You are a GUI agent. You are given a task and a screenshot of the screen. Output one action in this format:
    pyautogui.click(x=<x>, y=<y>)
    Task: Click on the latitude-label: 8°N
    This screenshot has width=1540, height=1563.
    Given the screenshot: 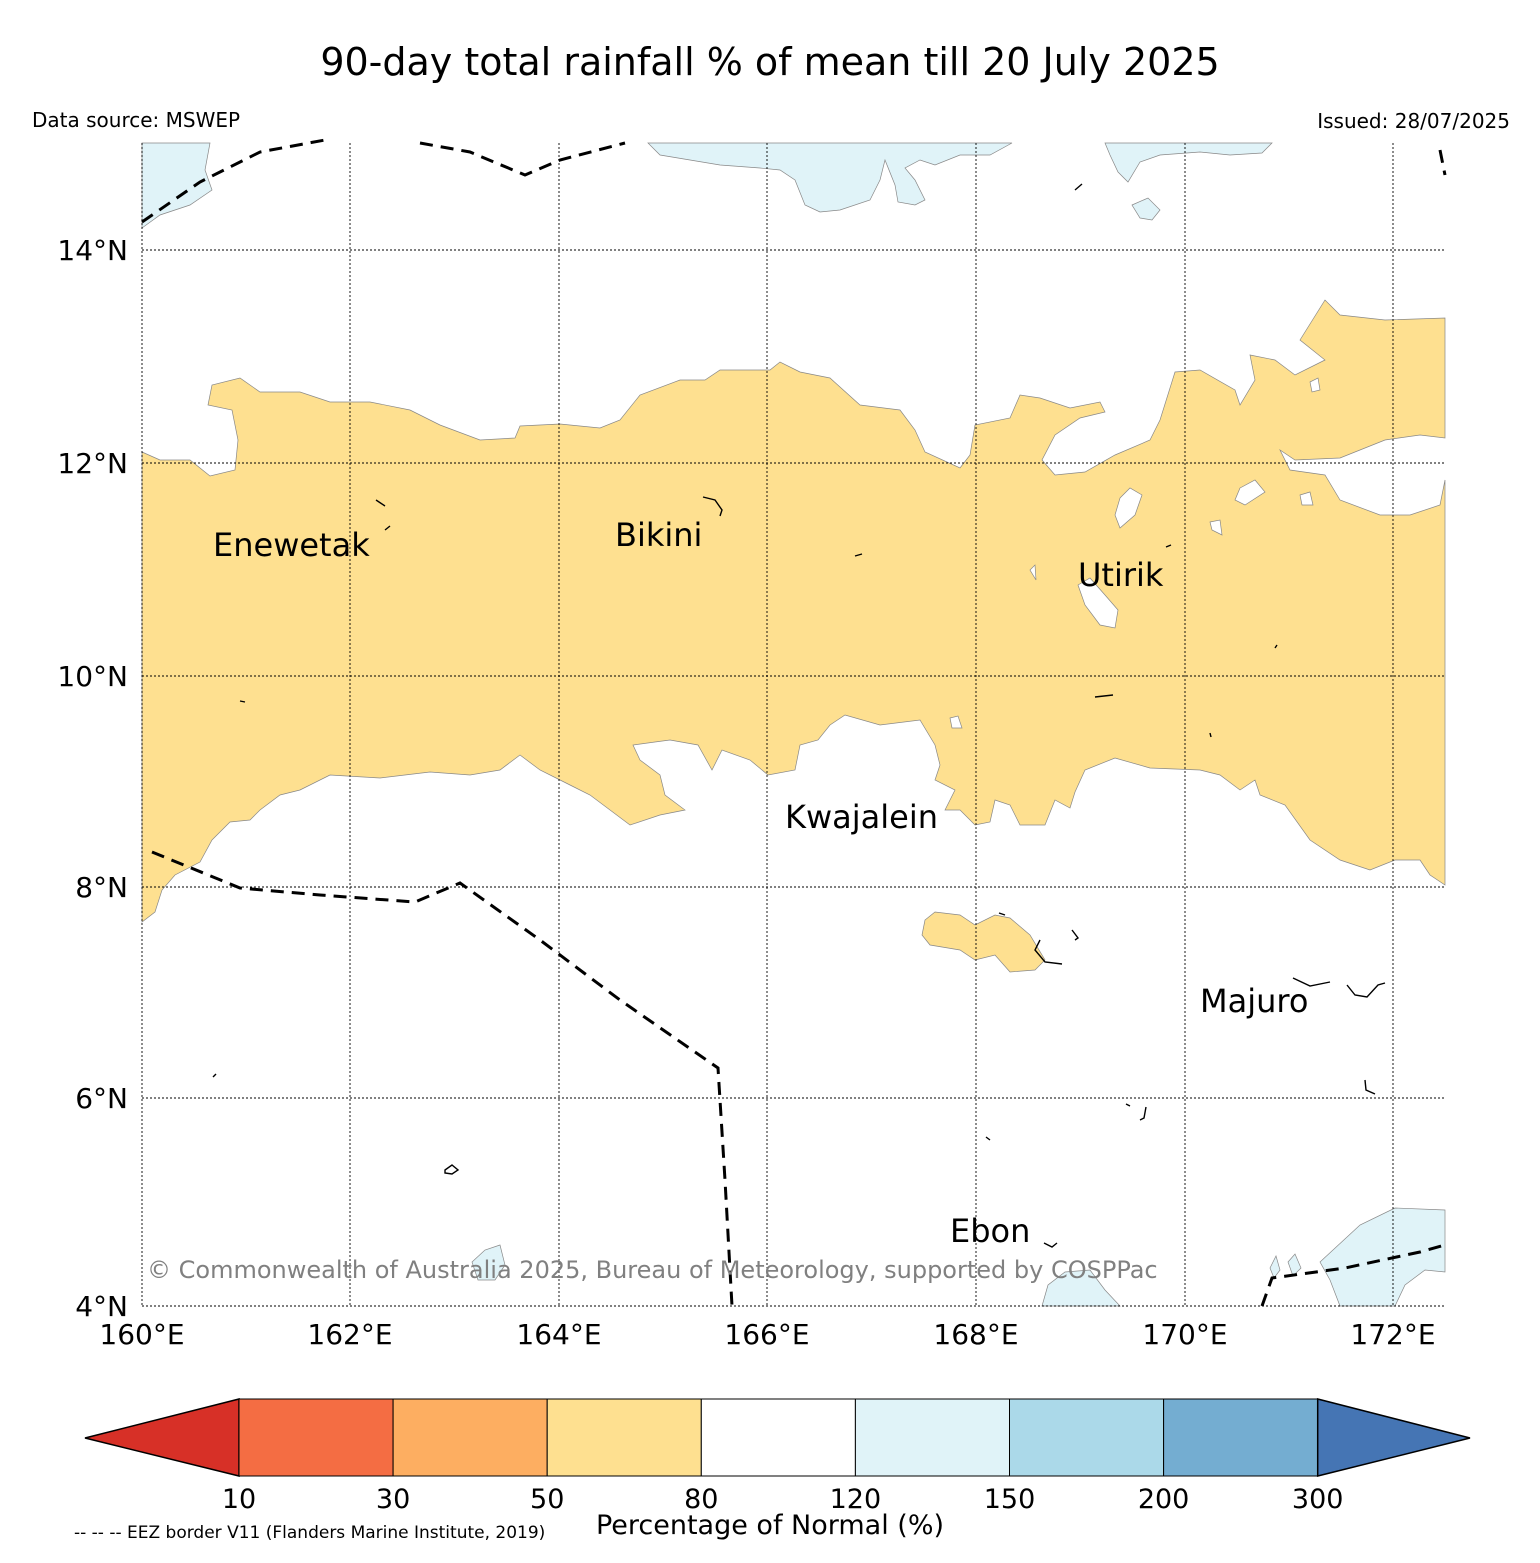 What is the action you would take?
    pyautogui.click(x=101, y=887)
    